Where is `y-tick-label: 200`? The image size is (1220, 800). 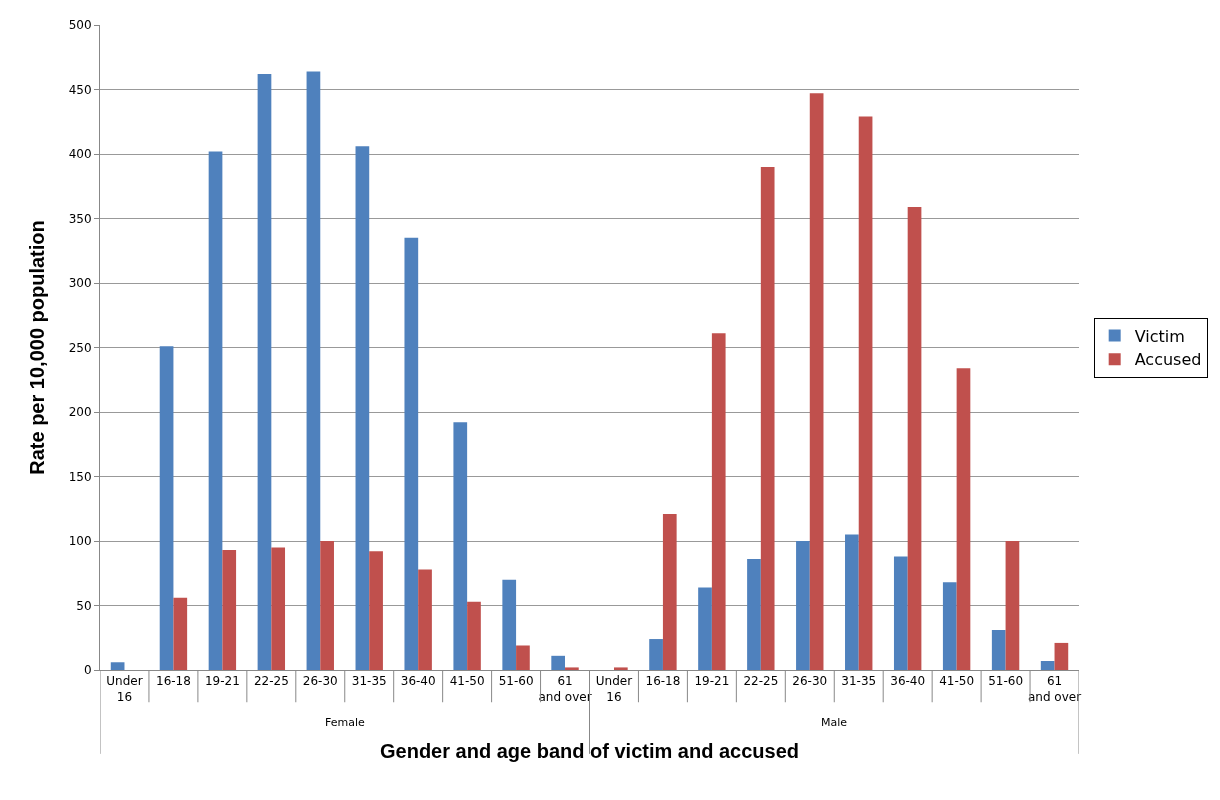
y-tick-label: 200 is located at coordinates (80, 412).